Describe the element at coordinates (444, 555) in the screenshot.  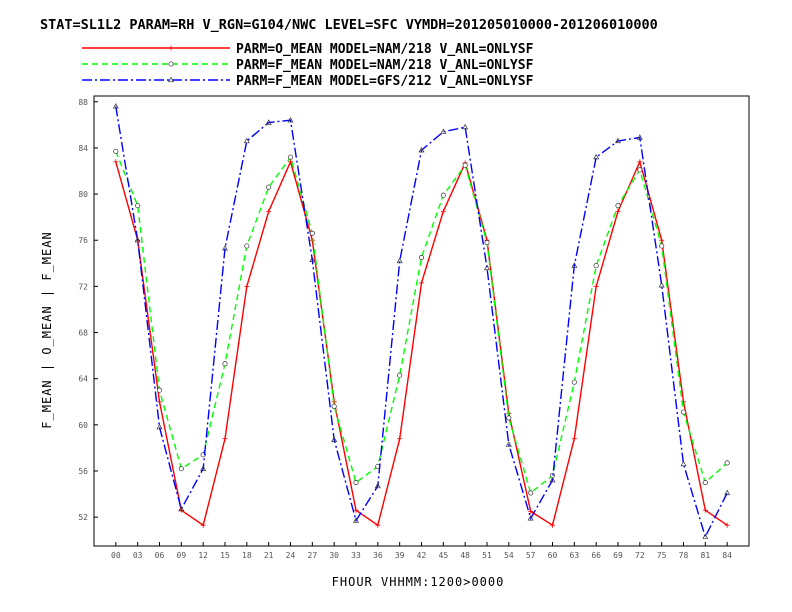
I see `x-tick-label: 45` at that location.